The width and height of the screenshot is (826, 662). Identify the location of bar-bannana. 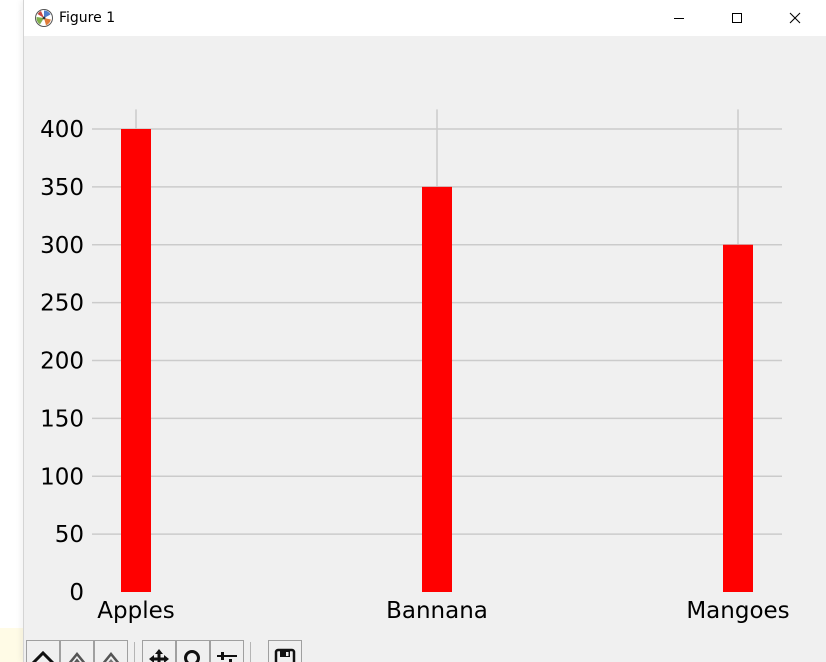
(437, 389).